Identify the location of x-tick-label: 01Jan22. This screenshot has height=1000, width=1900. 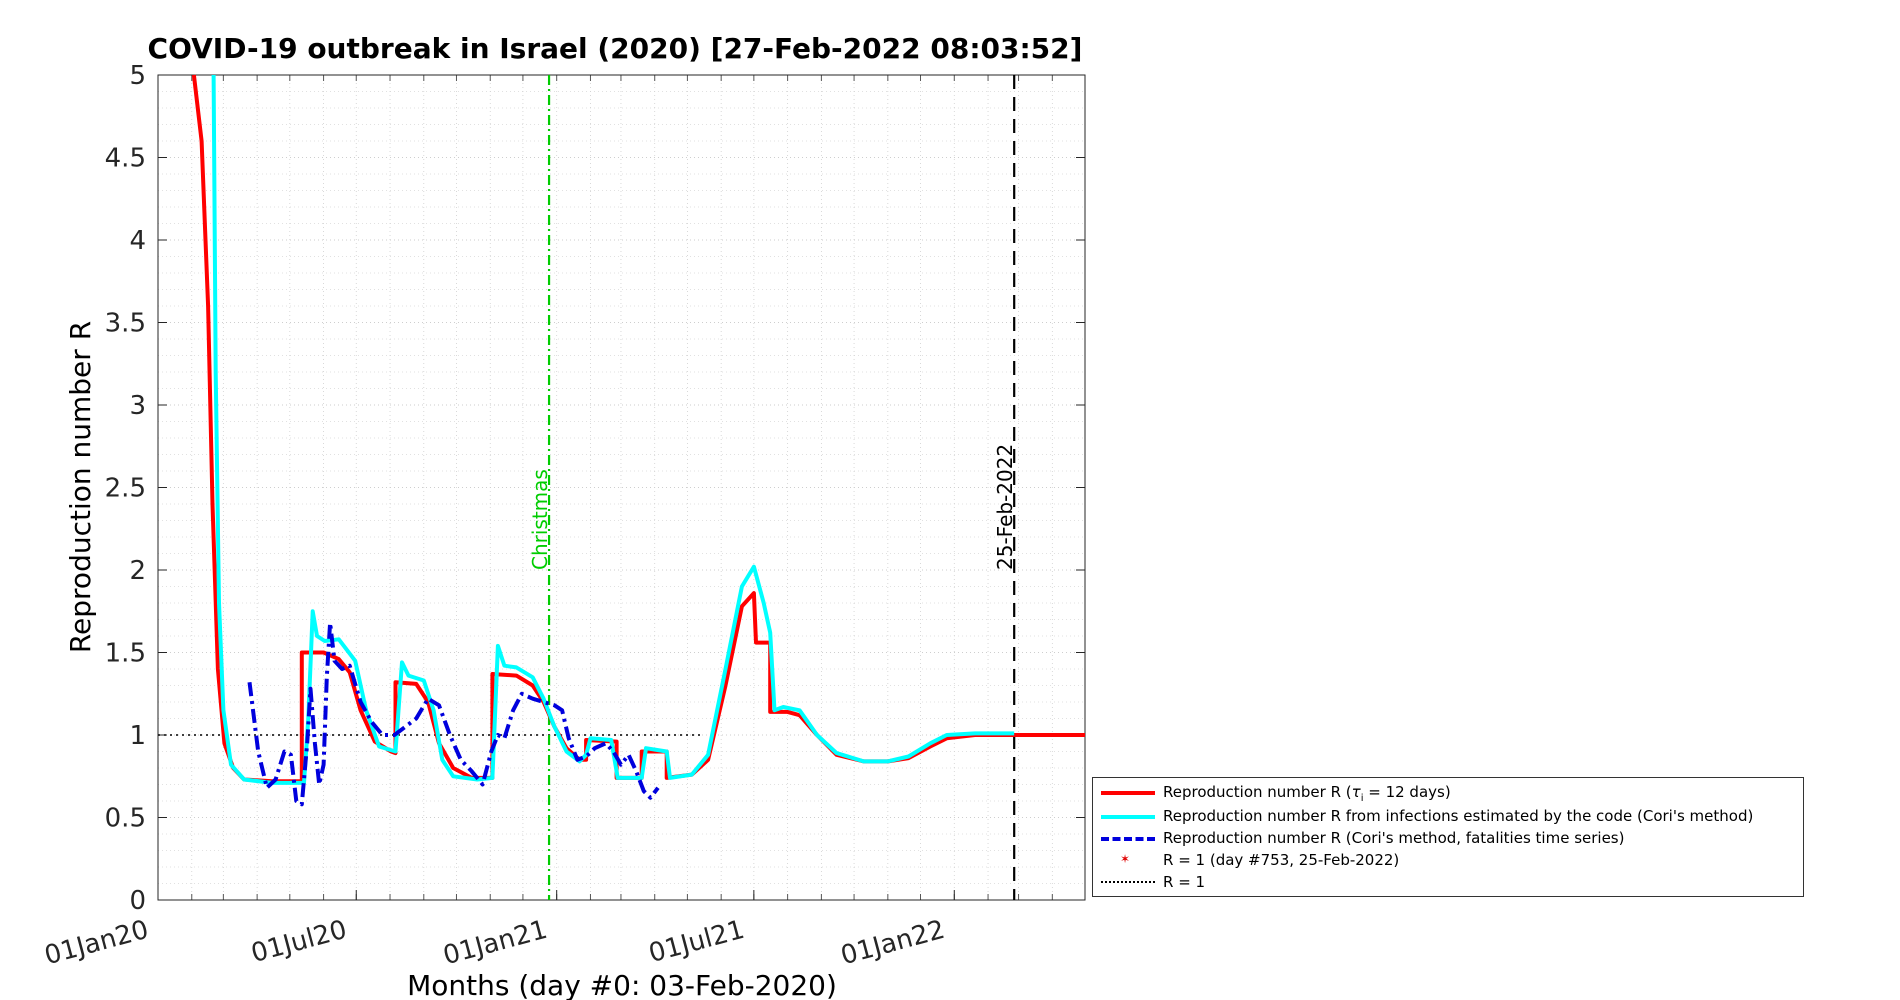
(893, 943).